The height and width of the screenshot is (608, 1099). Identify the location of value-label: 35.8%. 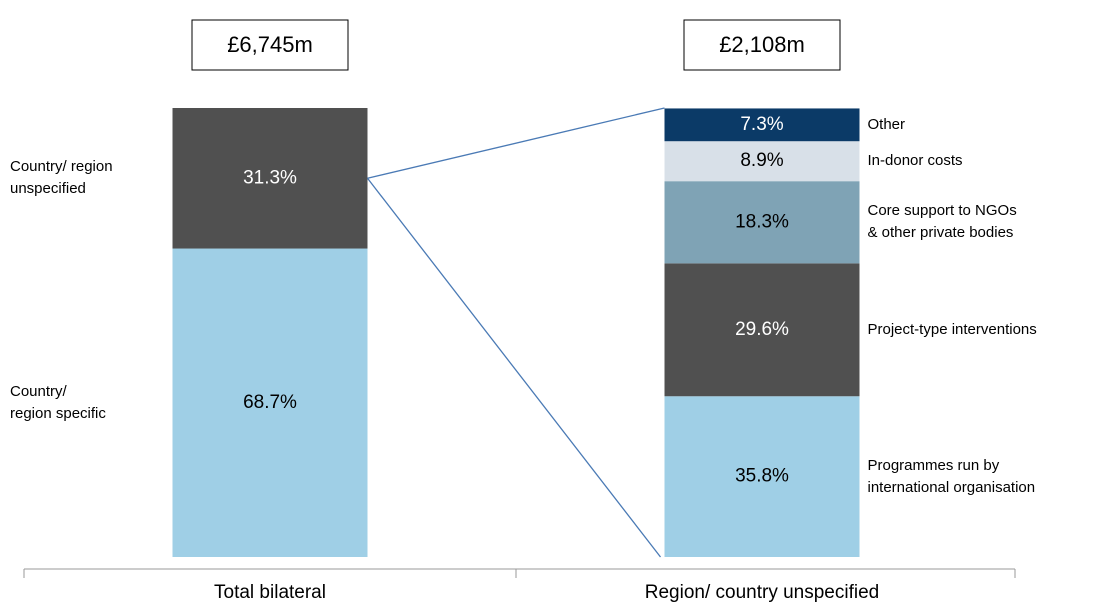
(762, 476).